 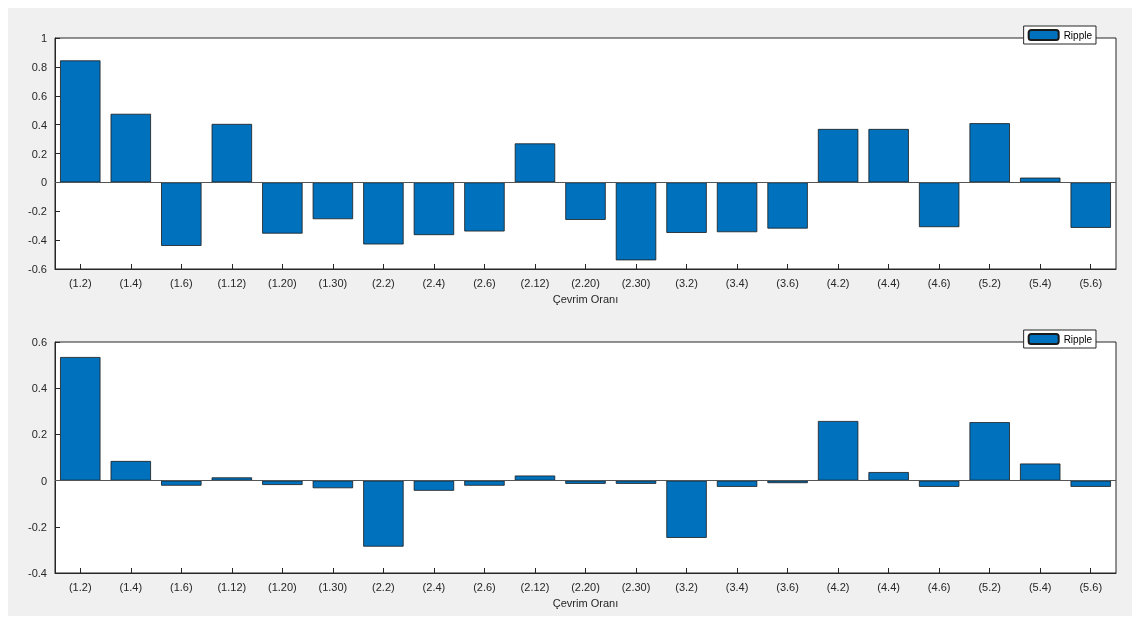 I want to click on y-tick-label: 0.8, so click(x=39, y=66).